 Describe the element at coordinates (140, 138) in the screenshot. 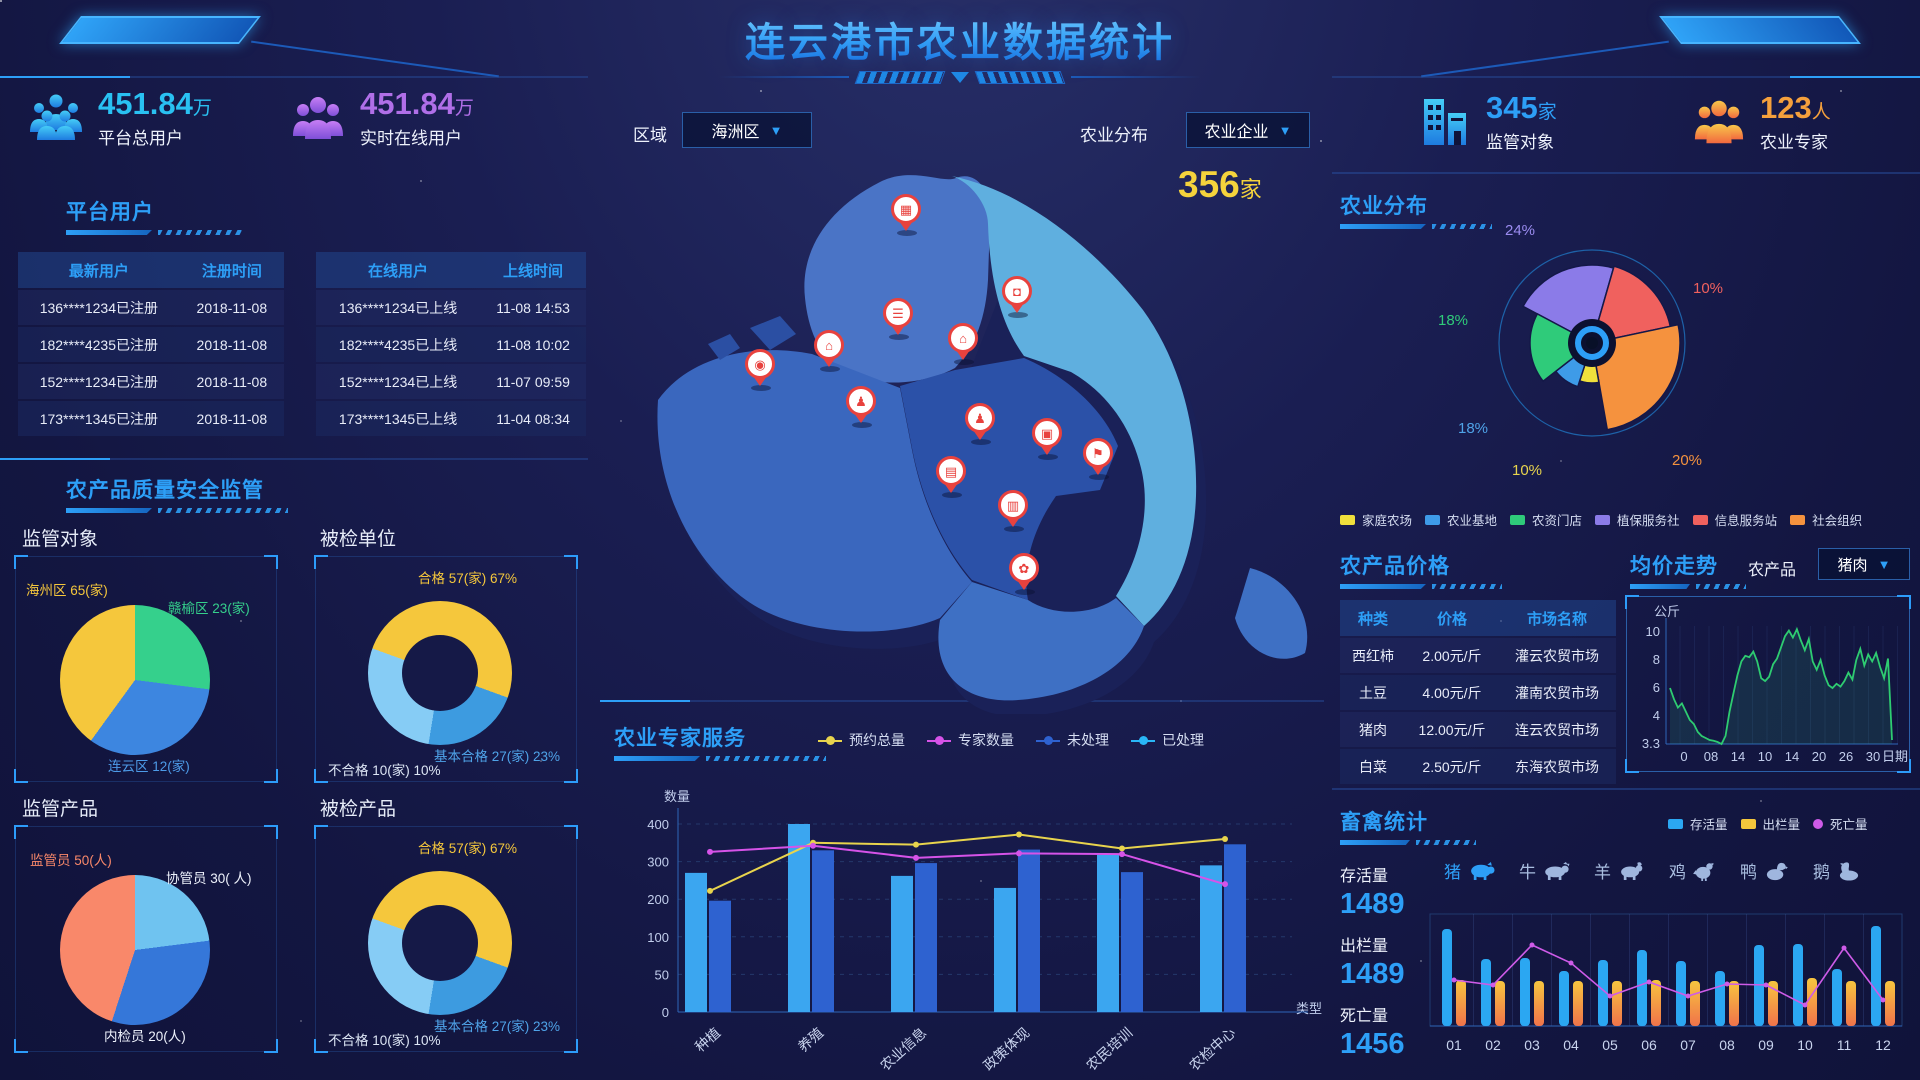

I see `total-users-label: 平台总用户` at that location.